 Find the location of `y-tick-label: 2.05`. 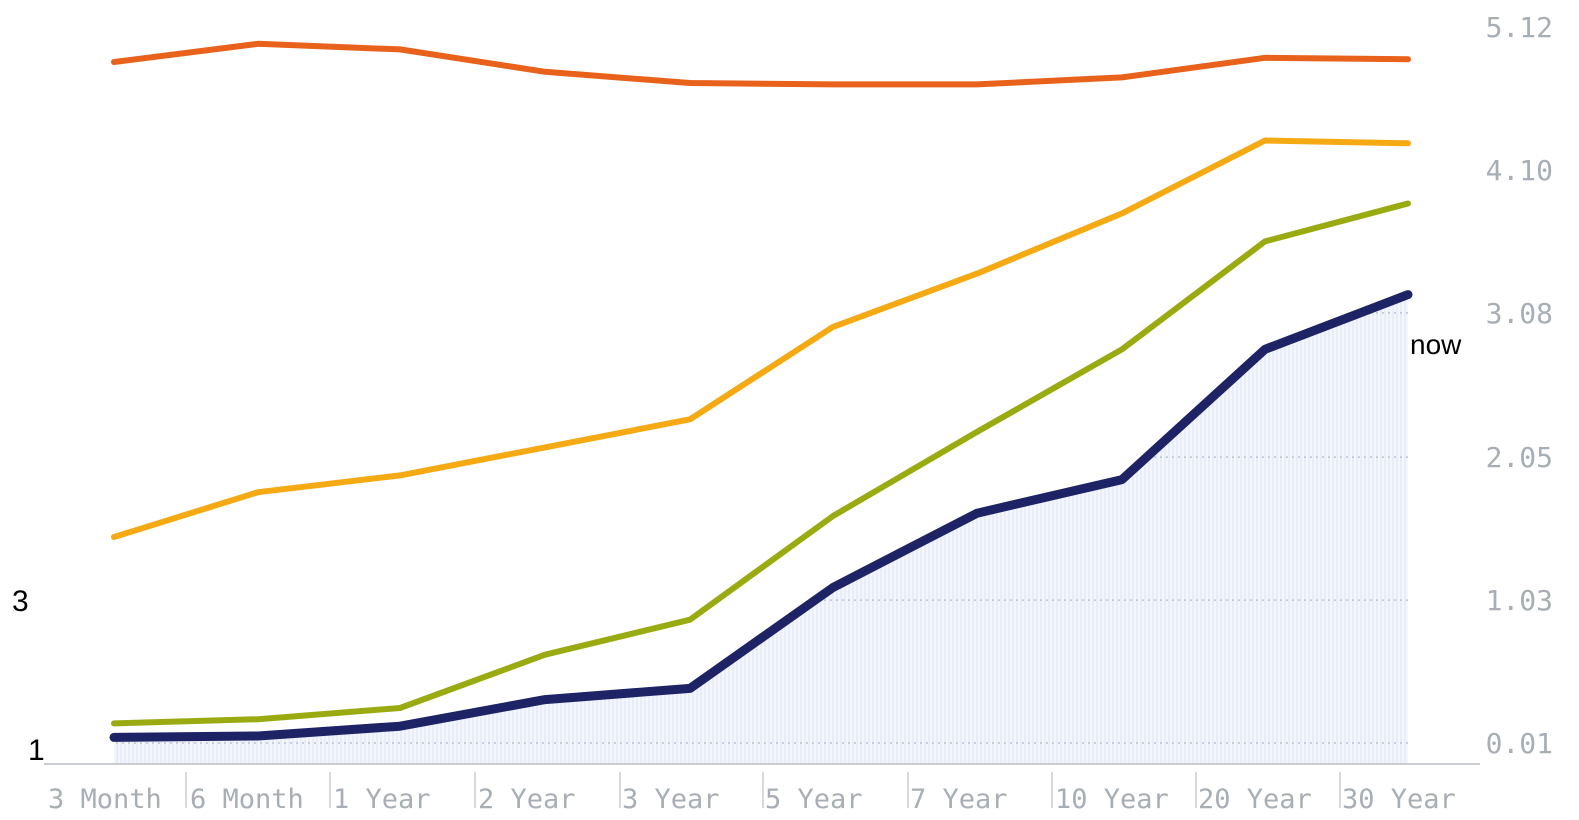

y-tick-label: 2.05 is located at coordinates (1519, 457).